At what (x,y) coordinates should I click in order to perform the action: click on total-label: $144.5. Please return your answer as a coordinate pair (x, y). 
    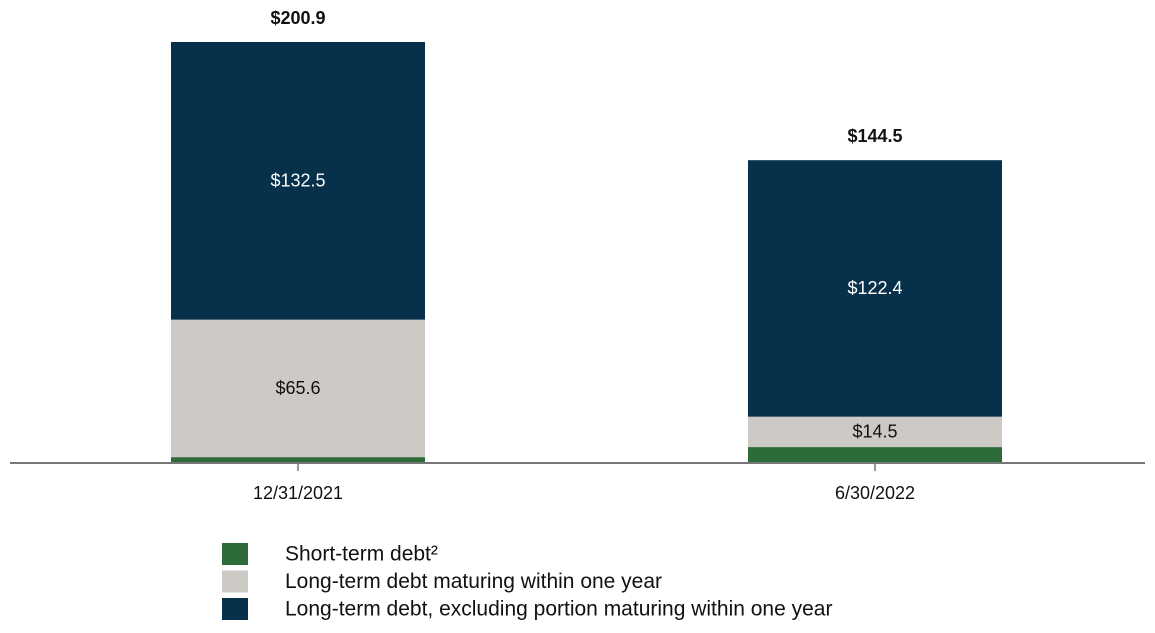
    Looking at the image, I should click on (874, 136).